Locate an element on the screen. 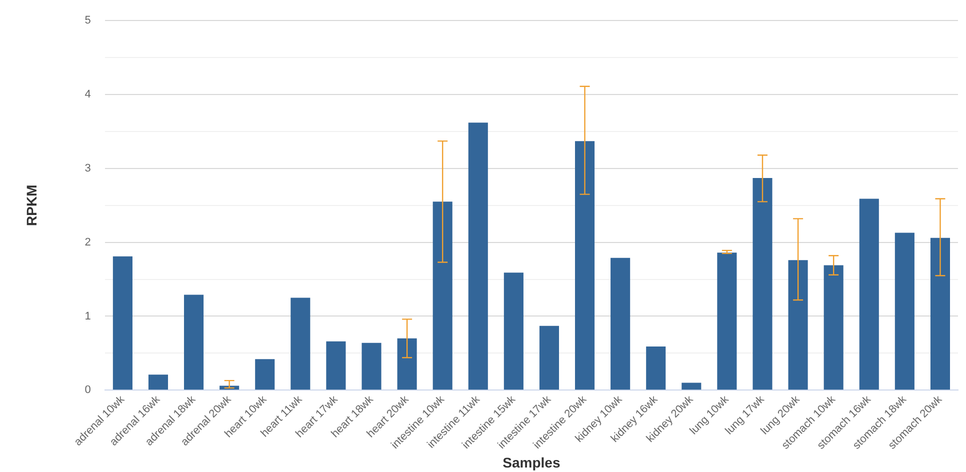  y-tick-label: 3 is located at coordinates (87, 168).